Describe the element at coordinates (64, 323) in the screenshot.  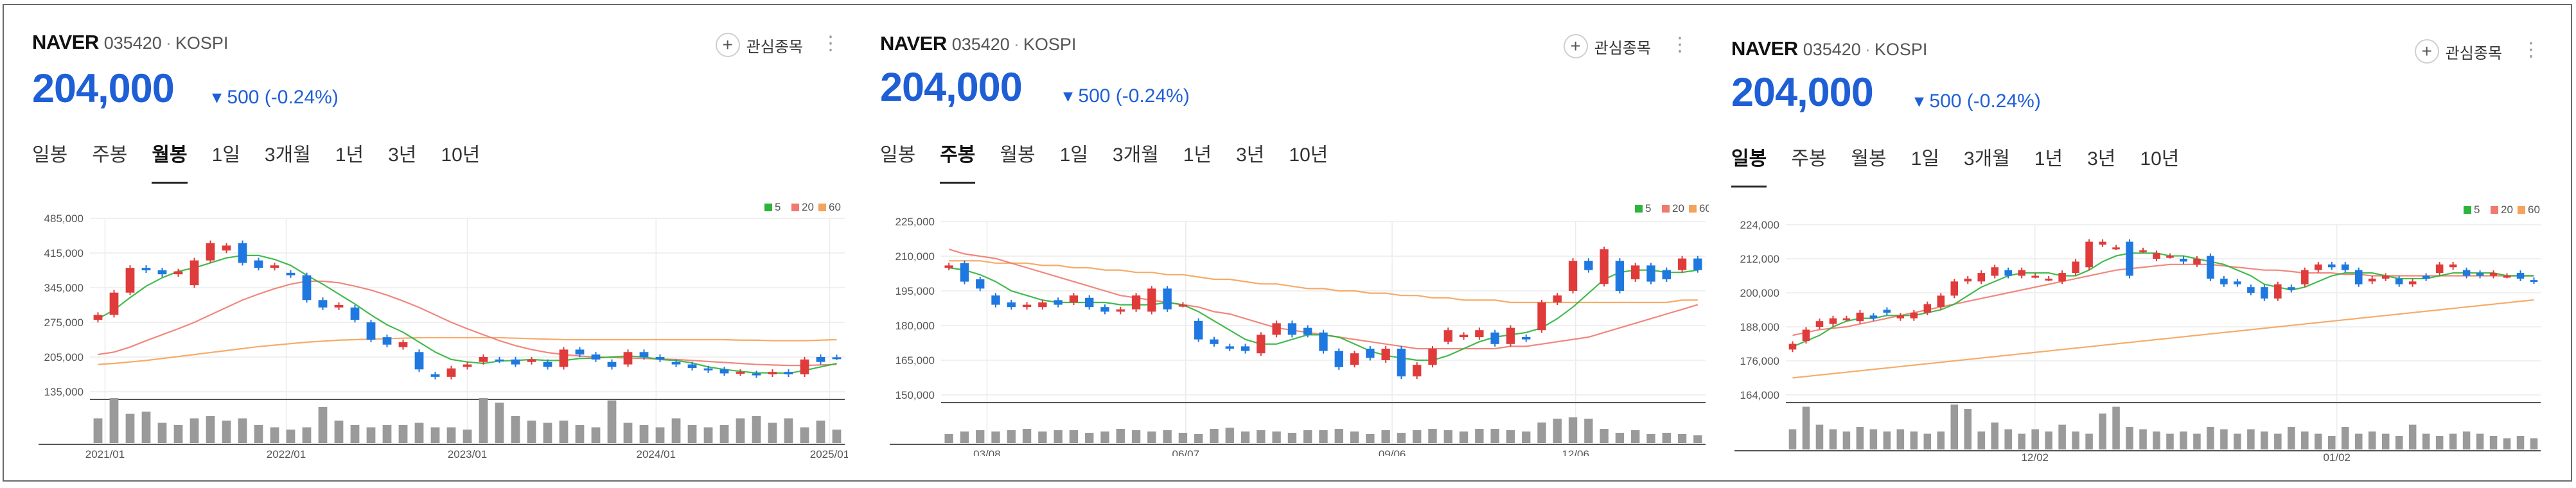
I see `y-tick-label: 275,000` at that location.